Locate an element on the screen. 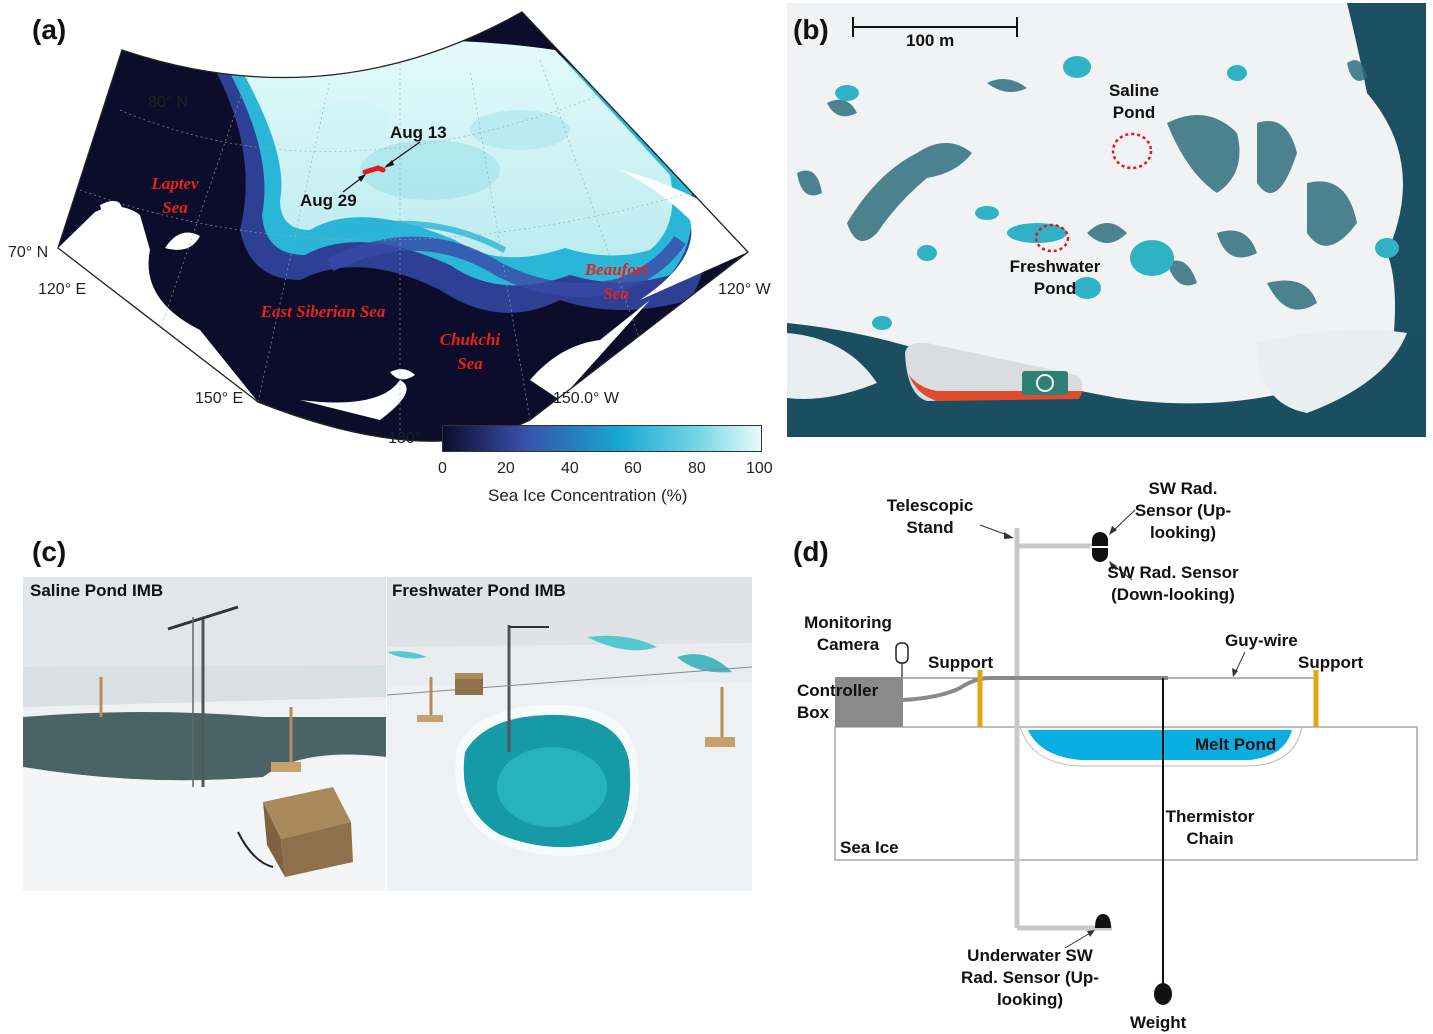 The width and height of the screenshot is (1433, 1034). lon-label-120w: 120° W is located at coordinates (744, 289).